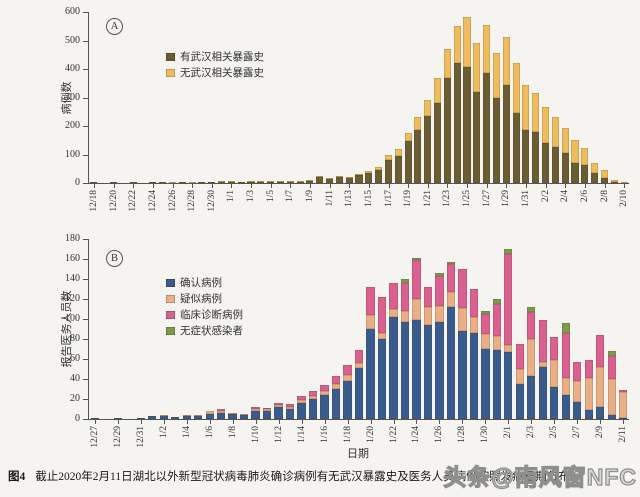  I want to click on y-tick-label: 400, so click(72, 68).